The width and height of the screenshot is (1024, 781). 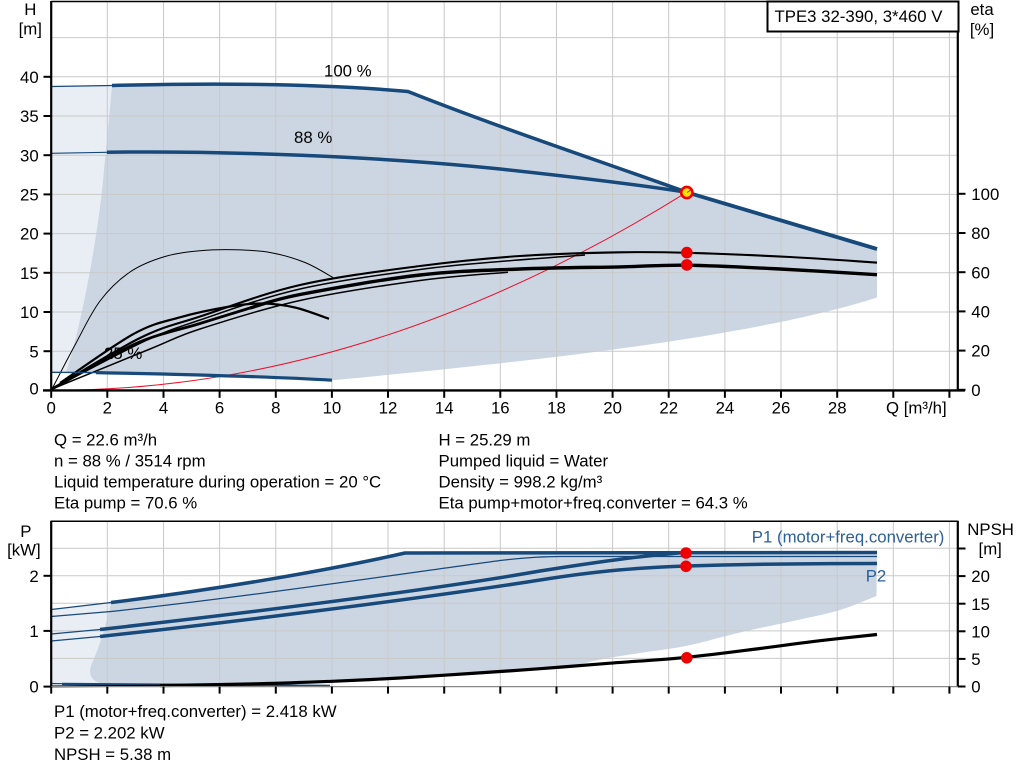 What do you see at coordinates (195, 711) in the screenshot?
I see `svg-text:P1 (motor+freq.converter) = 2.: P1 (motor+freq.converter) = 2.418 kW` at bounding box center [195, 711].